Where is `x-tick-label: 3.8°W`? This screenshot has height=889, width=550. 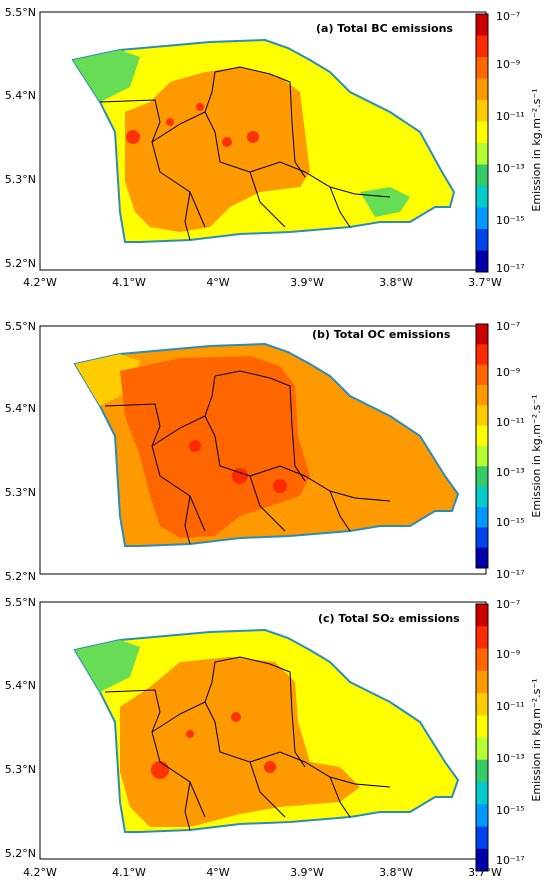
x-tick-label: 3.8°W is located at coordinates (396, 282).